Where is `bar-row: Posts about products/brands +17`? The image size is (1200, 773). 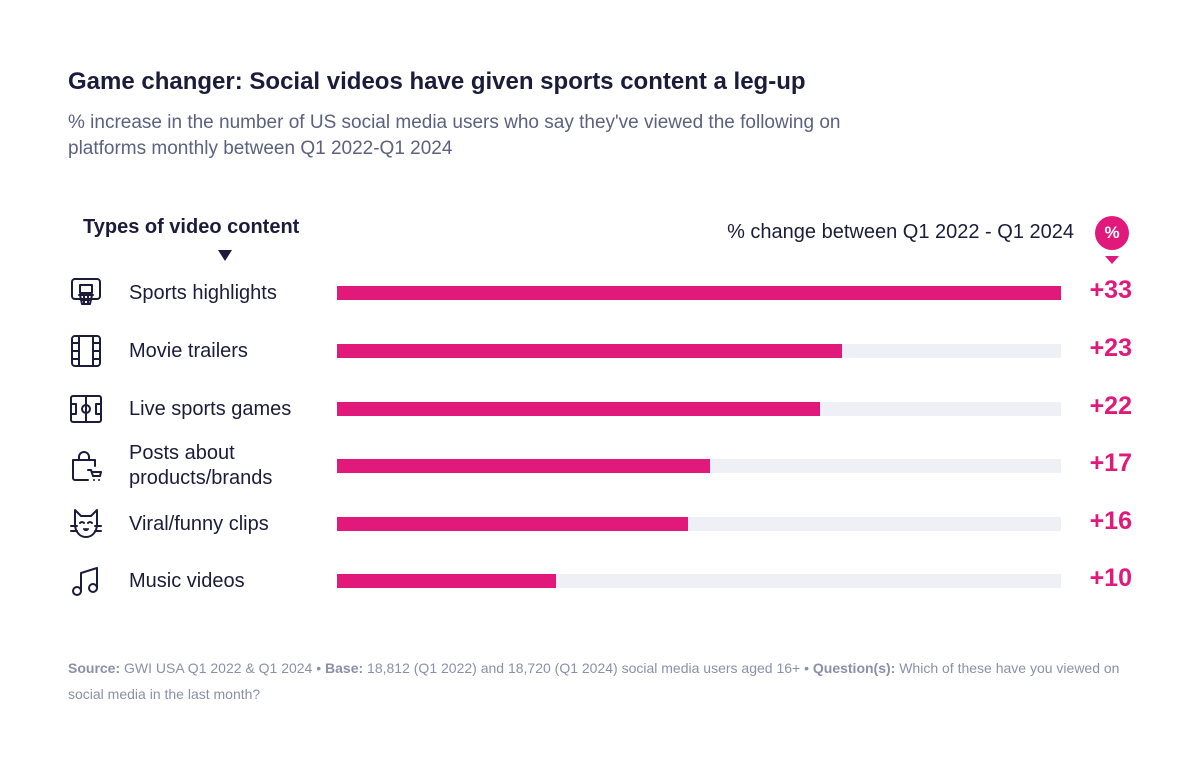
bar-row: Posts about products/brands +17 is located at coordinates (600, 466).